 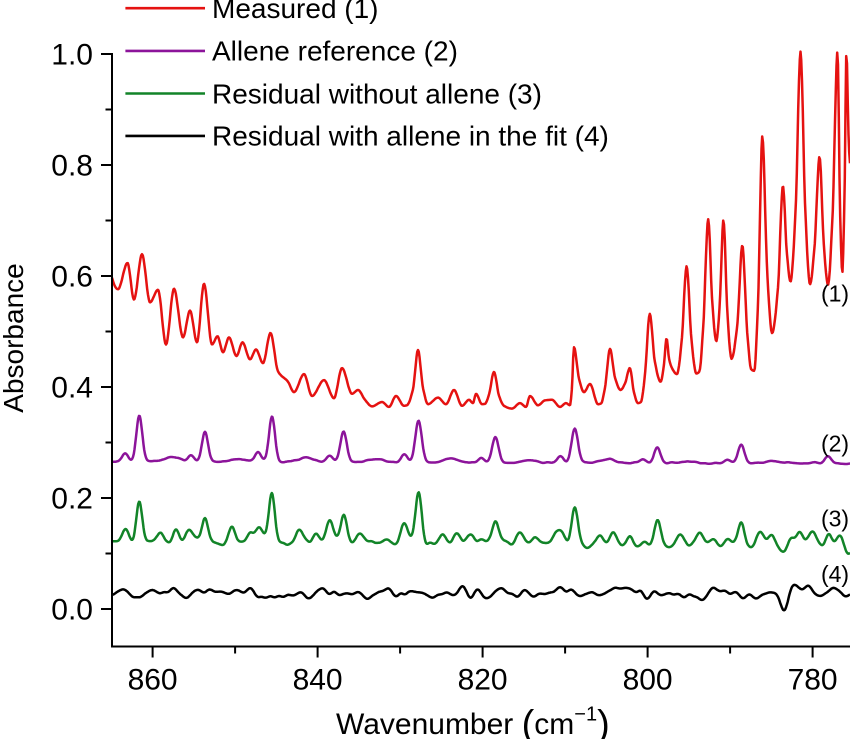 What do you see at coordinates (72, 165) in the screenshot?
I see `svg-text: 0.8` at bounding box center [72, 165].